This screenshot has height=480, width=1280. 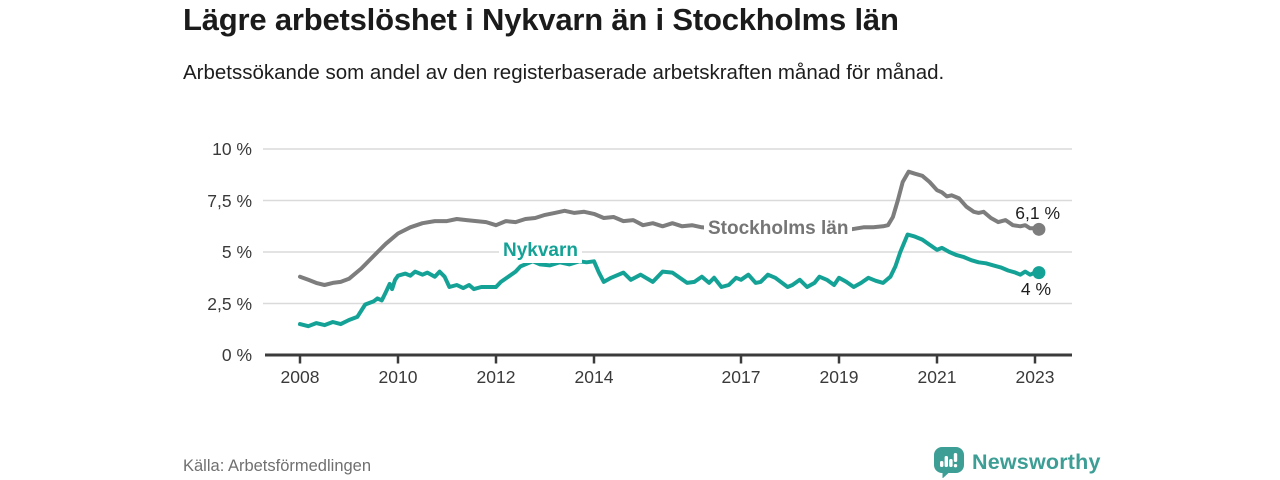 I want to click on series-label-stockholms-lan: Stockholms län, so click(x=778, y=229).